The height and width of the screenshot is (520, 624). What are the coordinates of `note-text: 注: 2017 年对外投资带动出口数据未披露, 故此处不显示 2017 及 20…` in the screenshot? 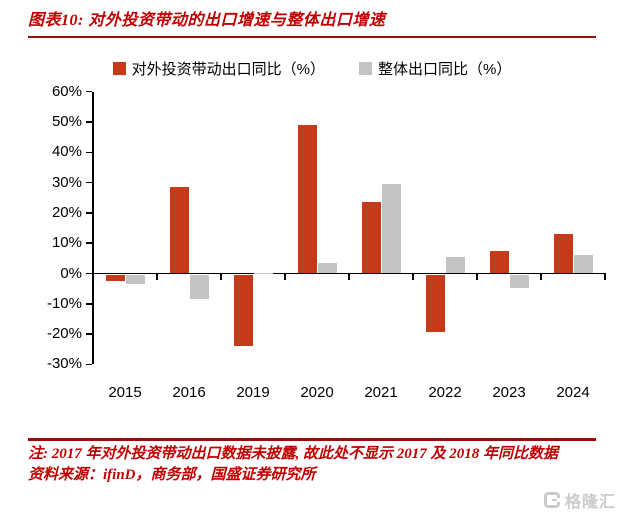 It's located at (293, 454).